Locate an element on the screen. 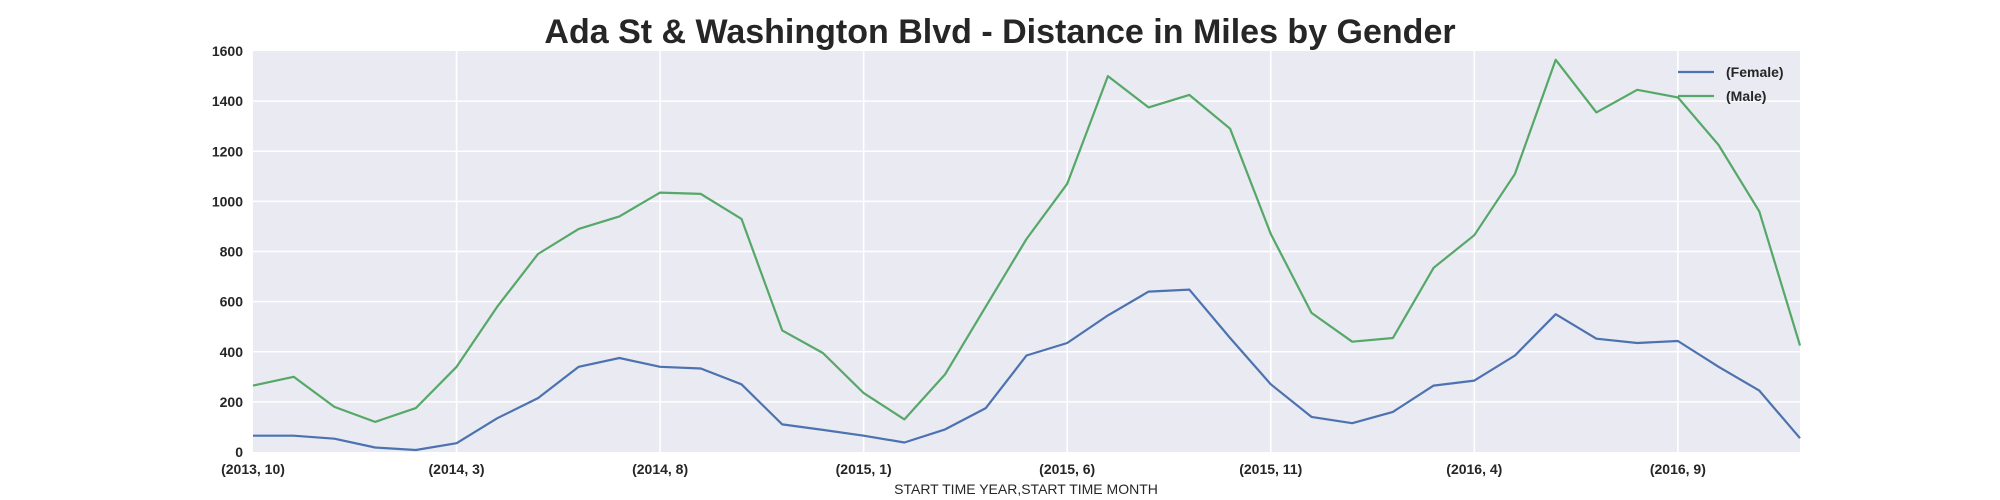  y-tick-label: 400 is located at coordinates (232, 352).